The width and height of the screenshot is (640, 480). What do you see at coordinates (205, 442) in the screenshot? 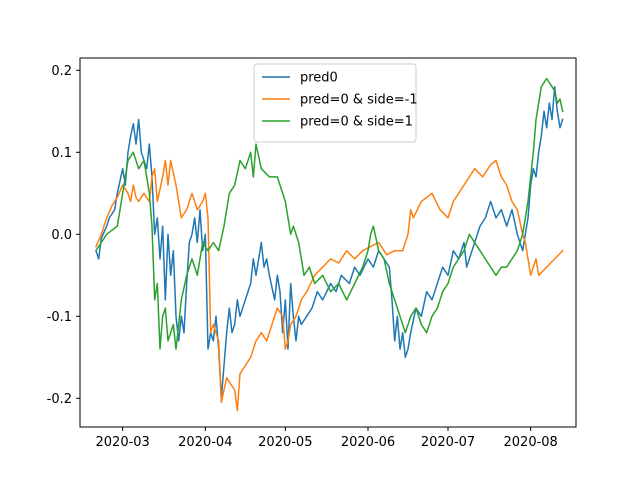
I see `x-tick-label: 2020-04` at bounding box center [205, 442].